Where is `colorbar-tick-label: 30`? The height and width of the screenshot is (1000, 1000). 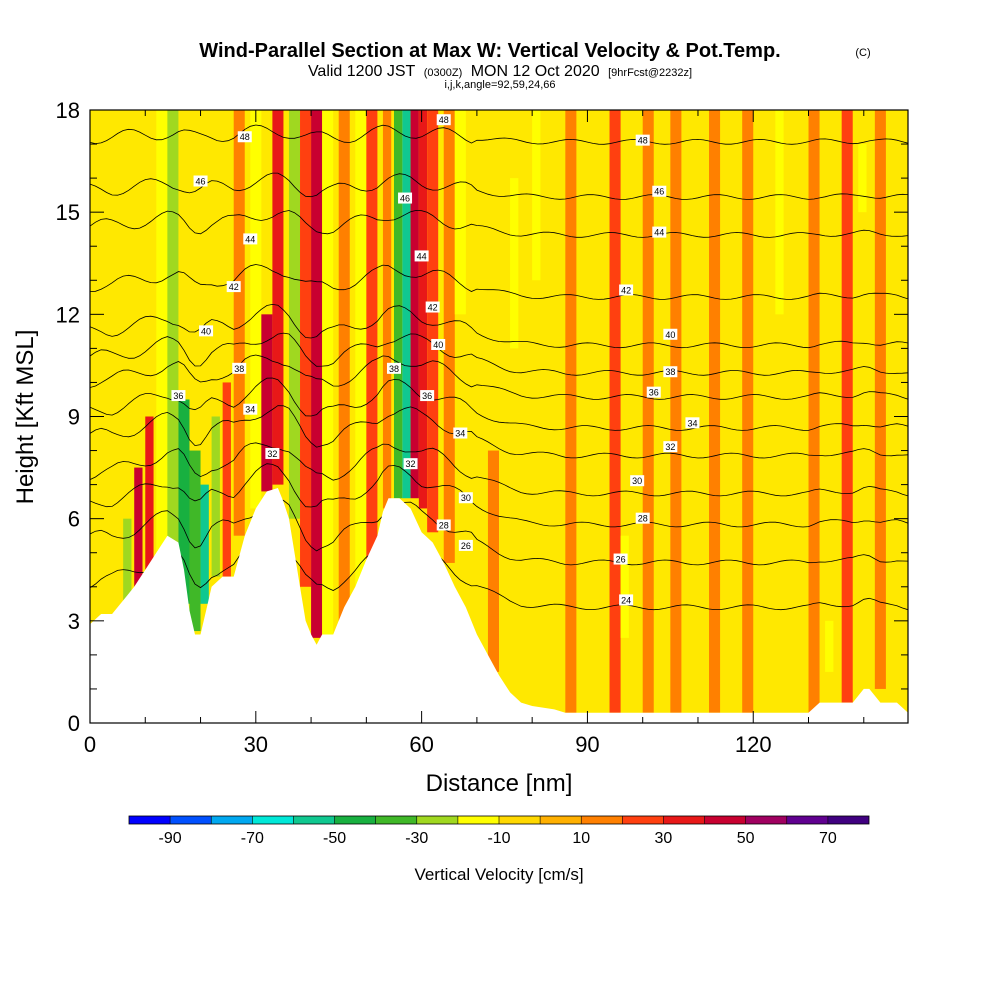
colorbar-tick-label: 30 is located at coordinates (664, 838).